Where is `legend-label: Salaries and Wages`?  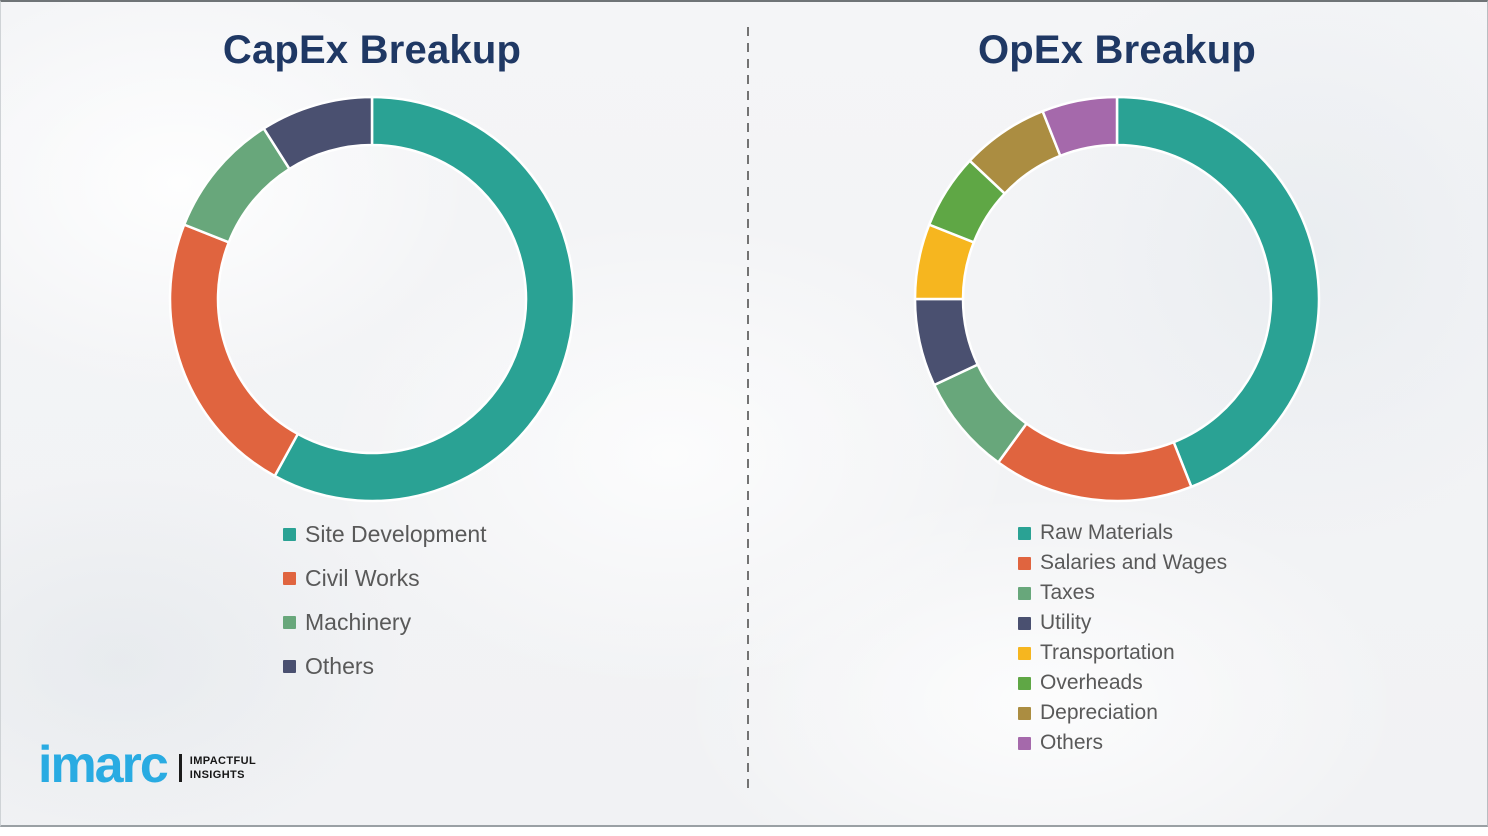
legend-label: Salaries and Wages is located at coordinates (1134, 562).